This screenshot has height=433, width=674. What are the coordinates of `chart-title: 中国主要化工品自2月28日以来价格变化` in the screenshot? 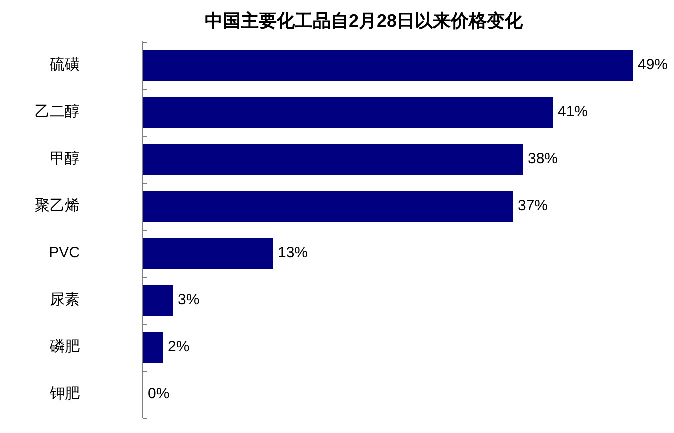 It's located at (364, 20).